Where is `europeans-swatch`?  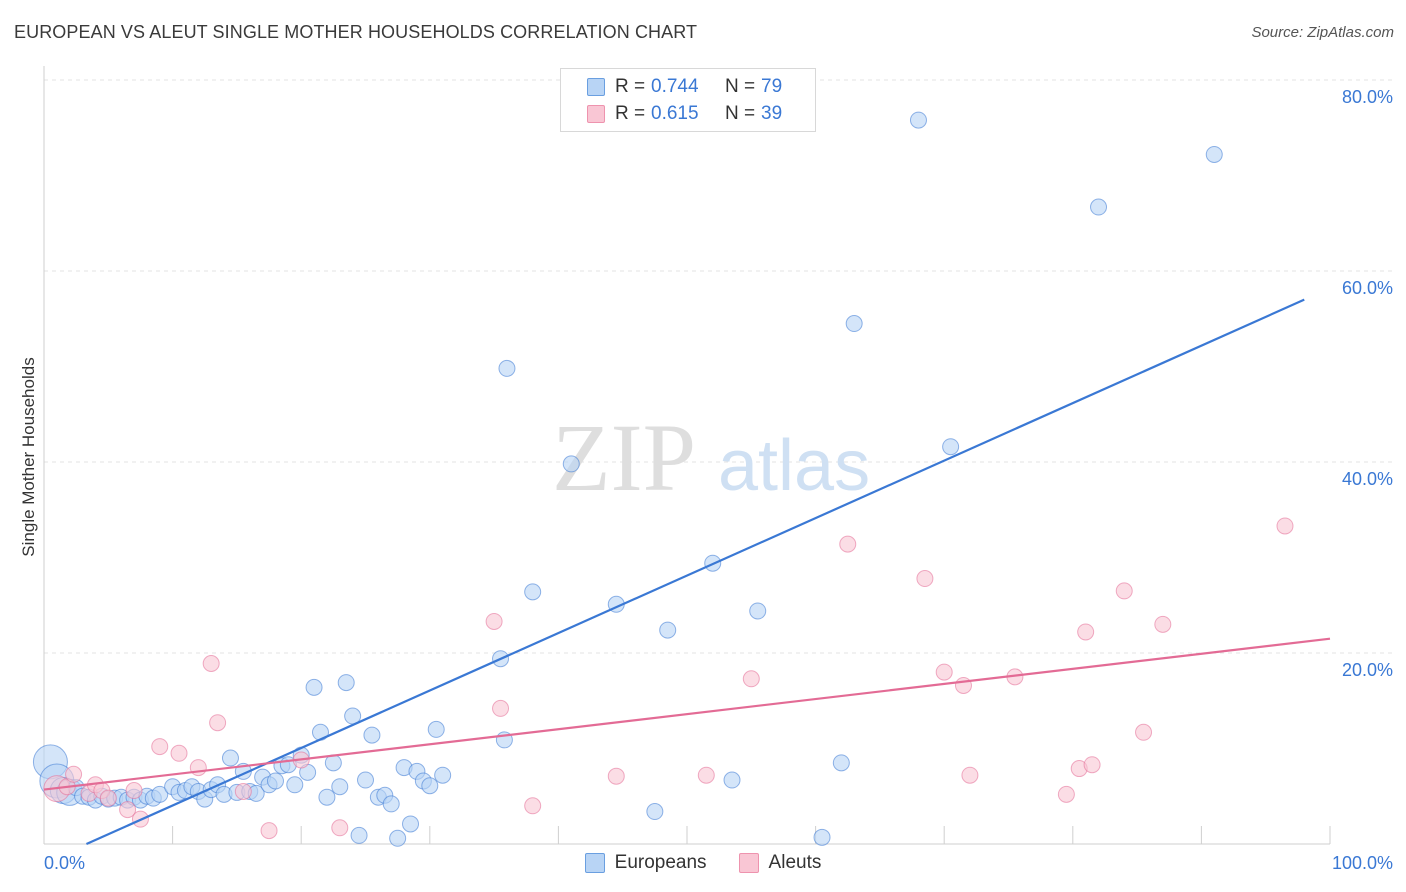
europeans-swatch is located at coordinates (596, 87).